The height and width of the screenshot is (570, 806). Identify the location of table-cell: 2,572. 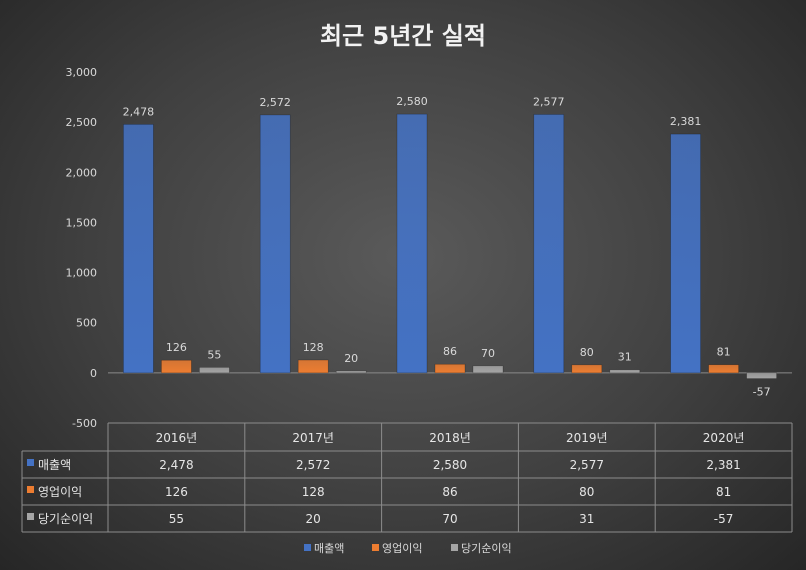
(313, 465).